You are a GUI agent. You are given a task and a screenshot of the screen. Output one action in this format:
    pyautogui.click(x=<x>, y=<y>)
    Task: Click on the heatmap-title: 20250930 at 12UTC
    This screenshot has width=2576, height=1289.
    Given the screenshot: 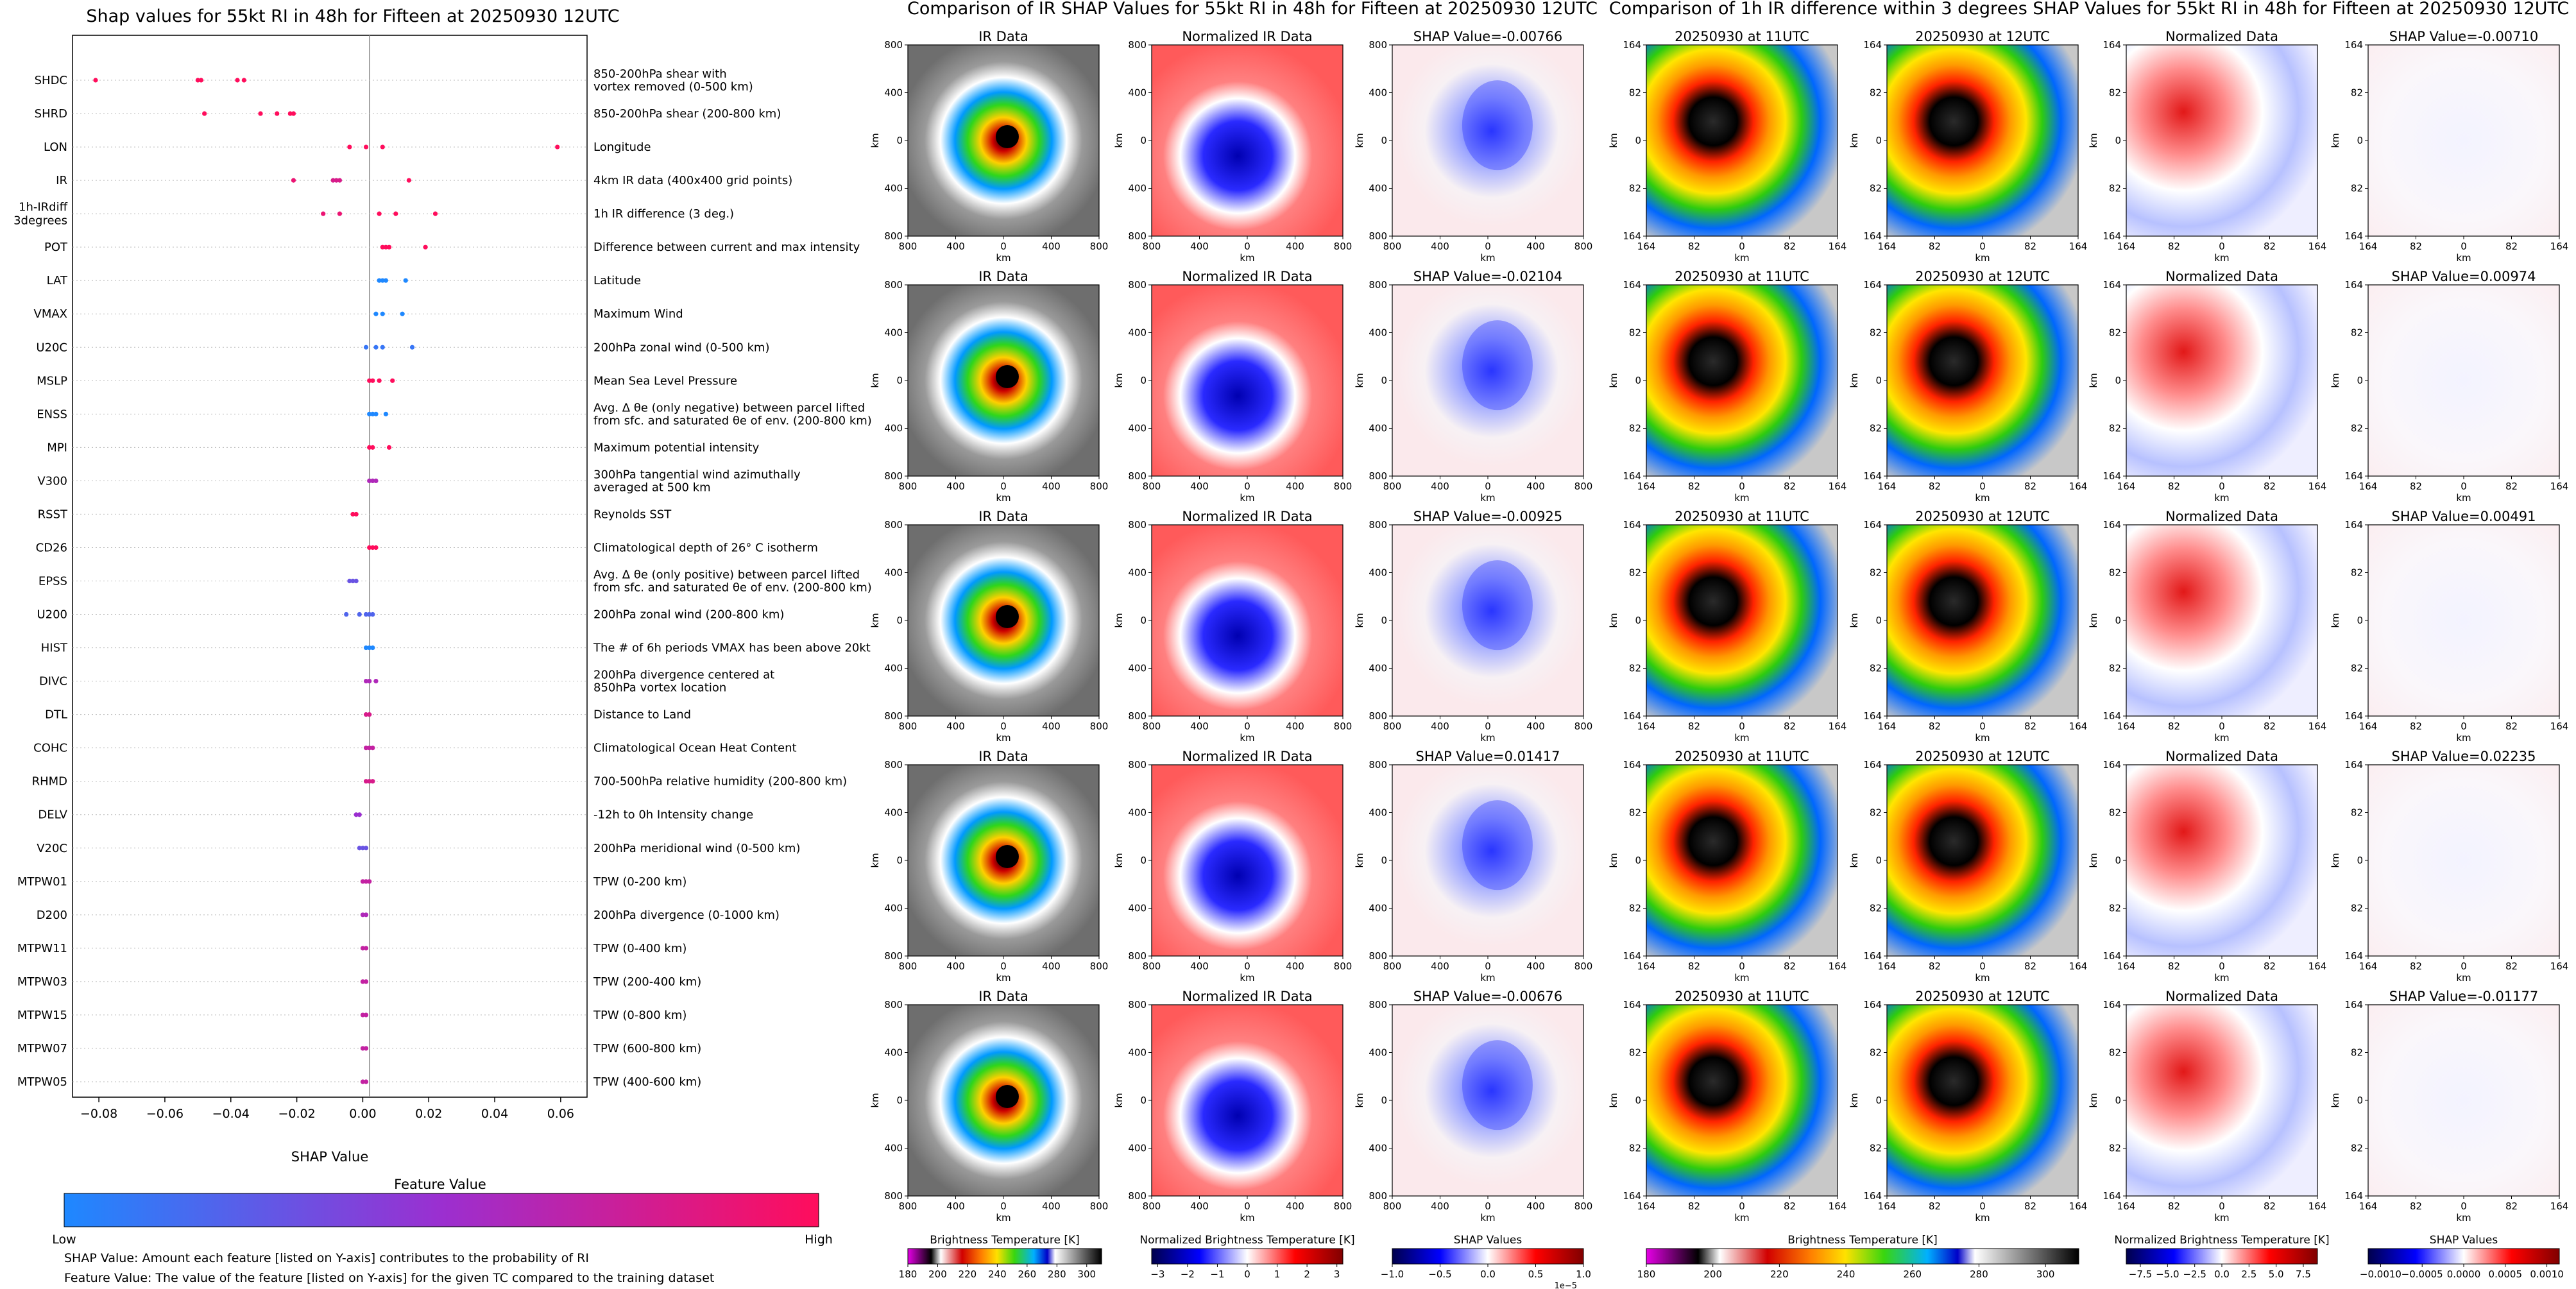 What is the action you would take?
    pyautogui.click(x=1982, y=516)
    